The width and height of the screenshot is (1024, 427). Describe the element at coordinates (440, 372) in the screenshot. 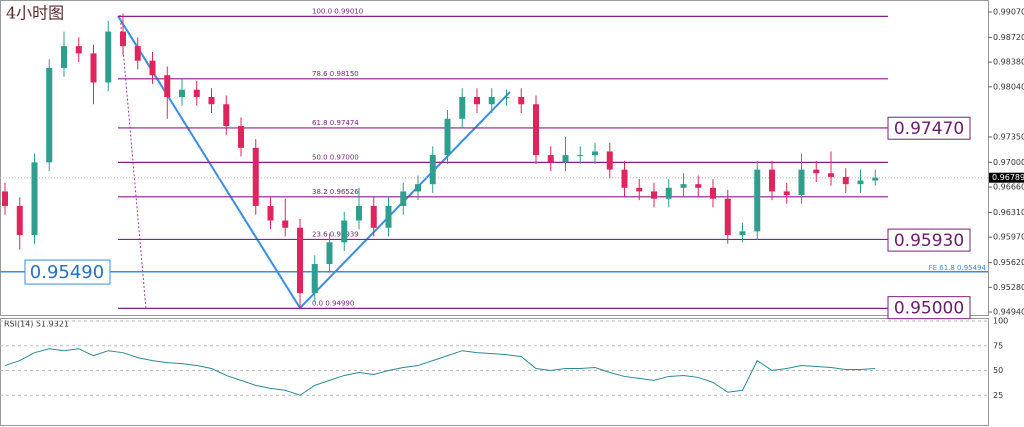

I see `rsi-line` at that location.